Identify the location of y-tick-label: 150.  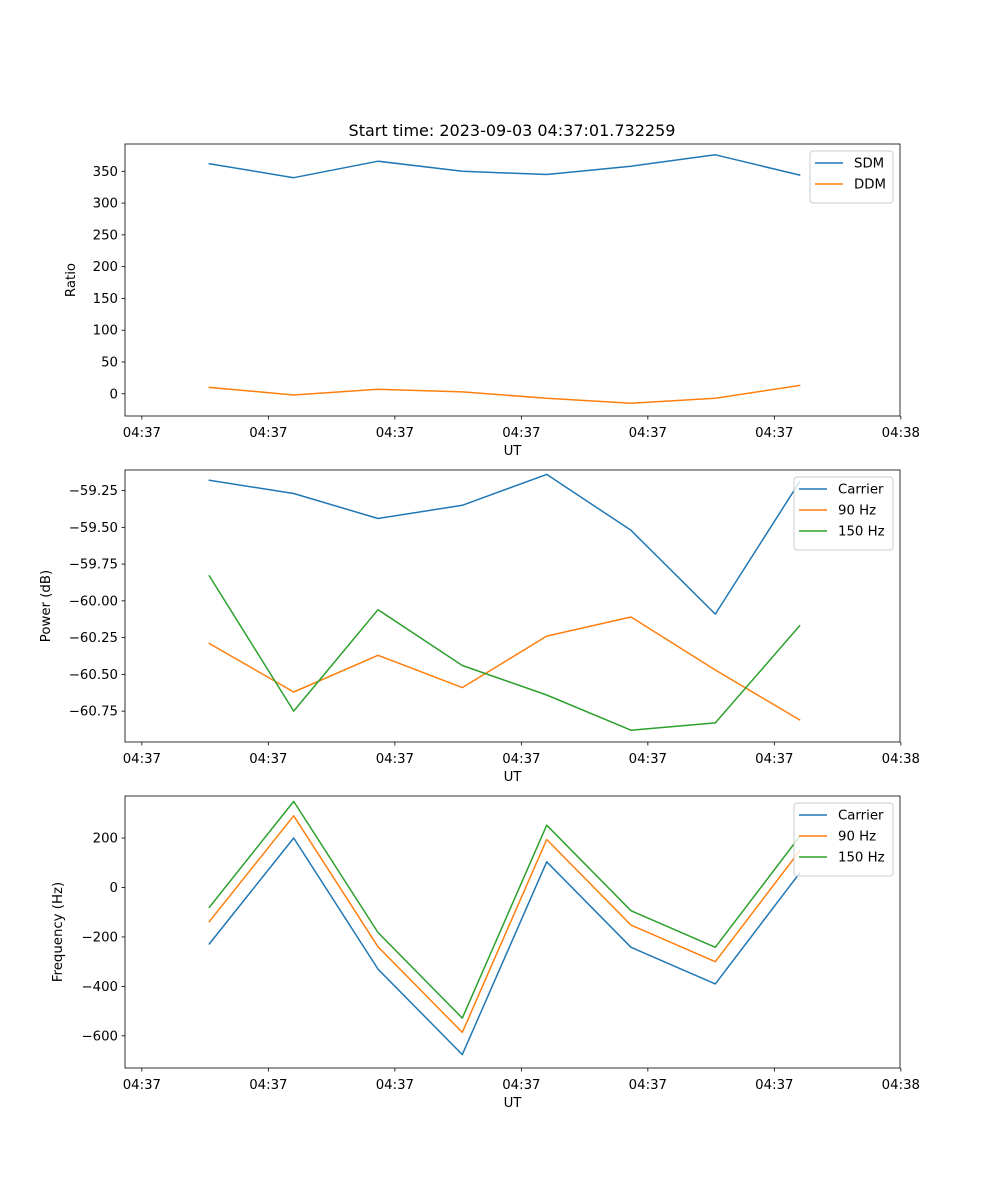
(105, 299).